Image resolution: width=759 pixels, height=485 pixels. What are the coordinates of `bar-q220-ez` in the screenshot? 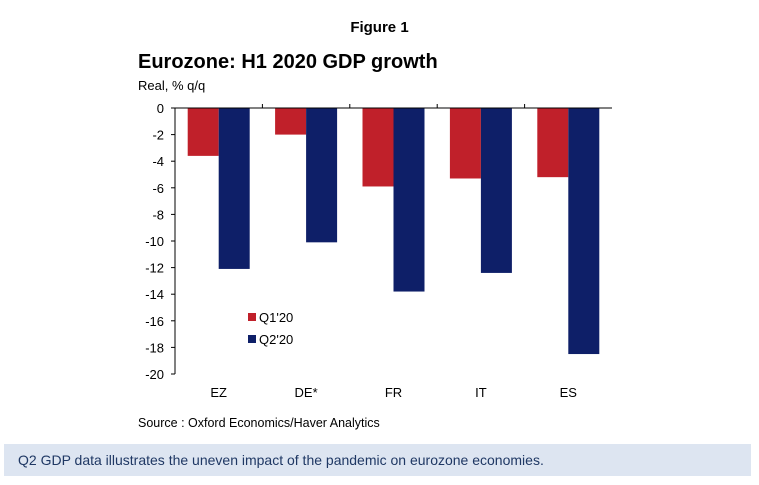 It's located at (234, 188).